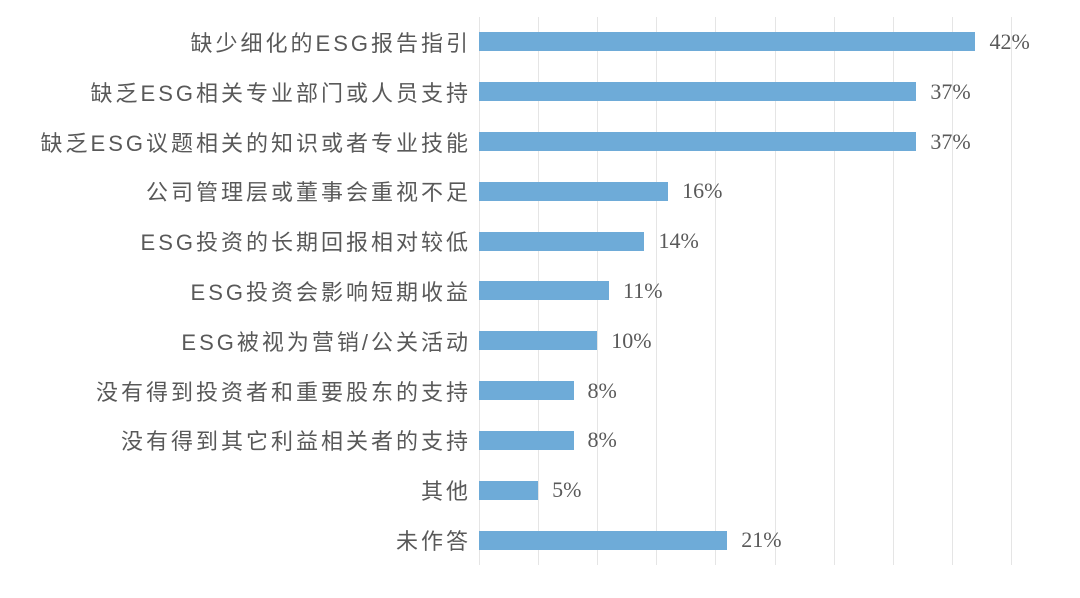 This screenshot has width=1080, height=598. I want to click on chart-row: 其他 5%, so click(540, 490).